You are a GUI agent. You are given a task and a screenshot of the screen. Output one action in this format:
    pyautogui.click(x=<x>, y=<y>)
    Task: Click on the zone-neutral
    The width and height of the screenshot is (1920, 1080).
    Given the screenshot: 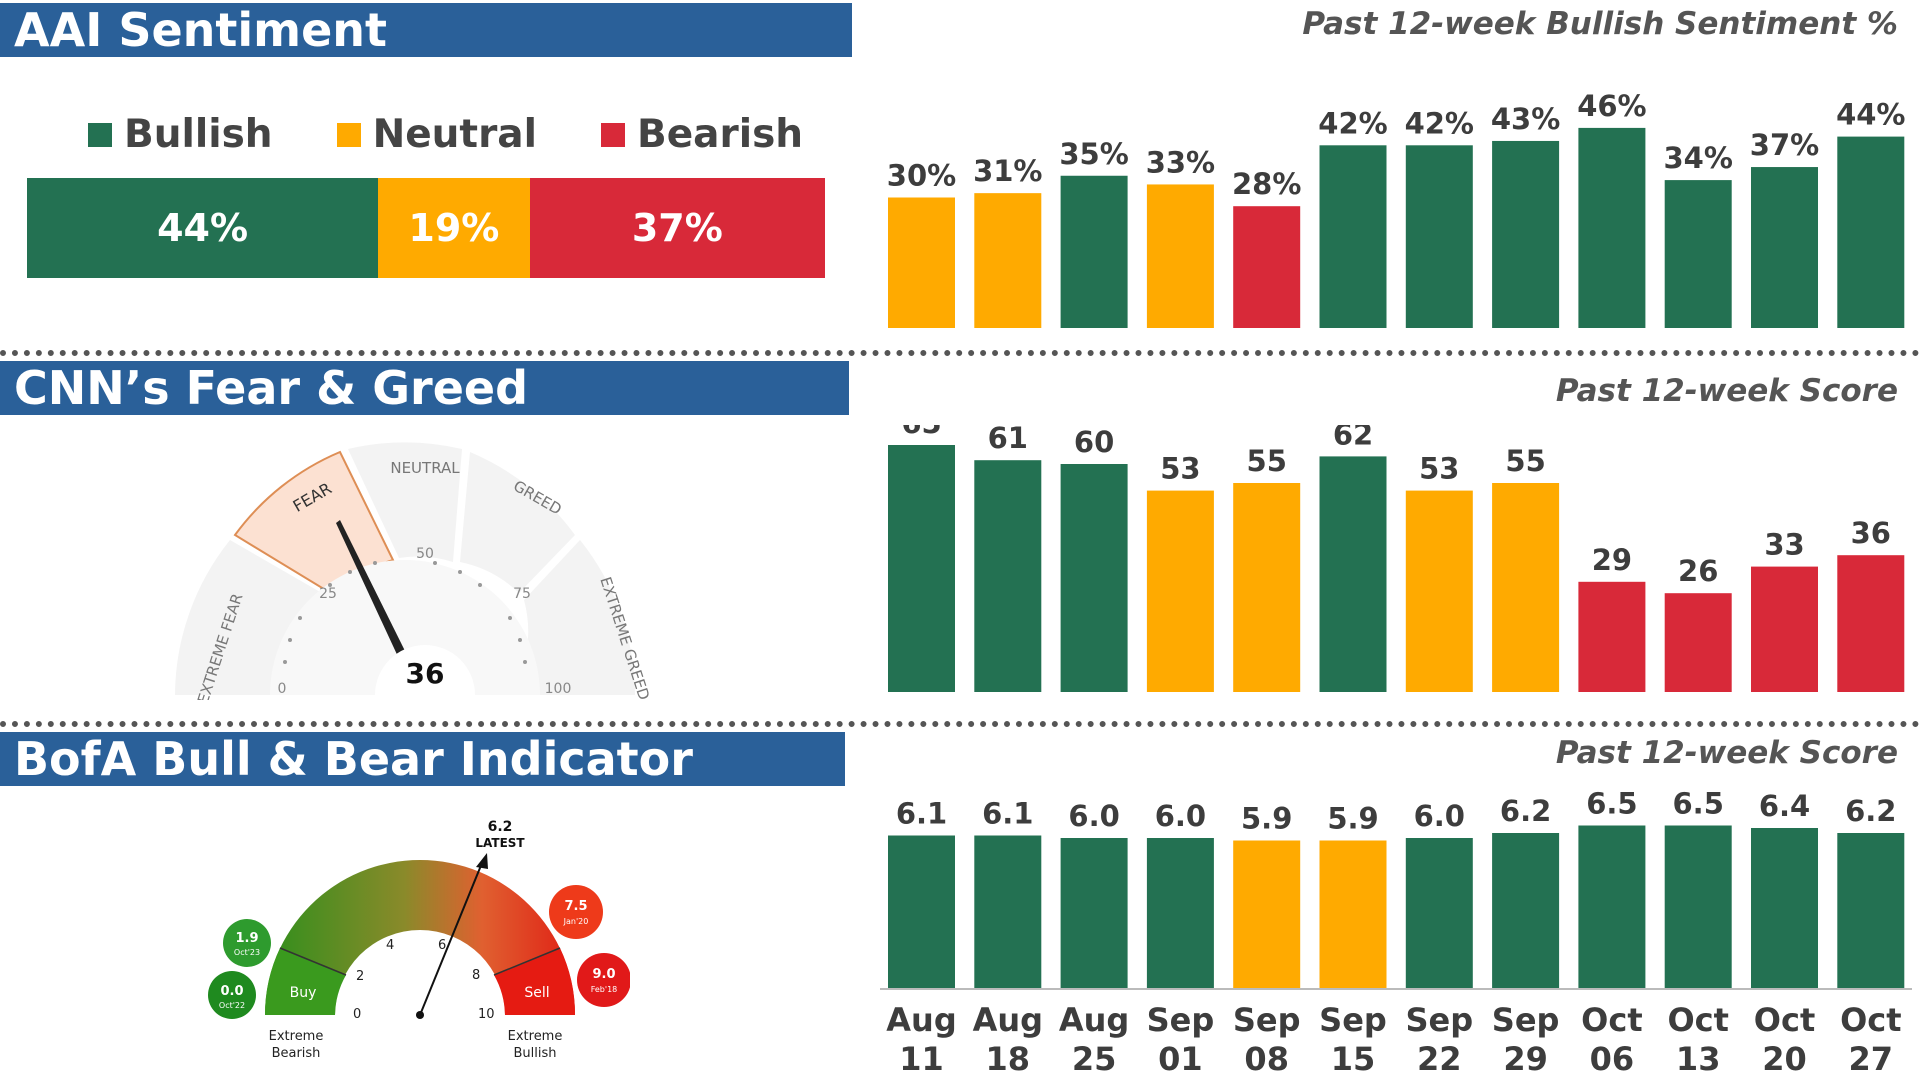 What is the action you would take?
    pyautogui.click(x=405, y=502)
    